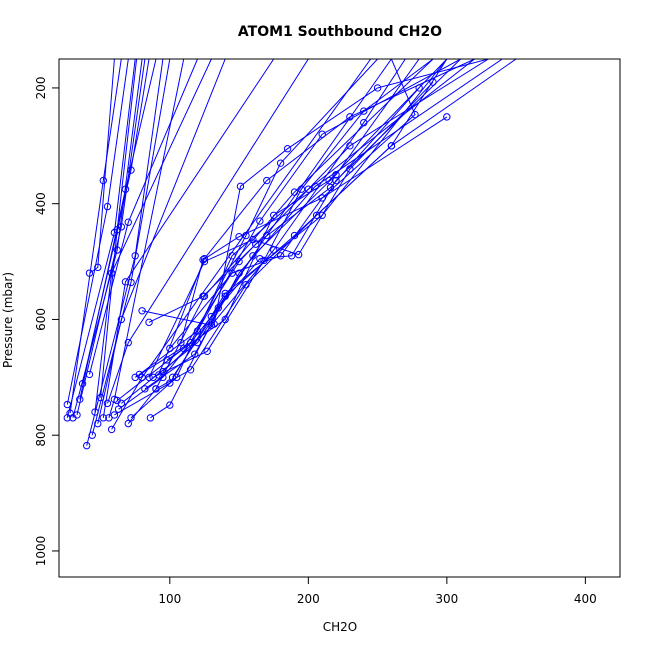  I want to click on y-axis-label: Pressure (mbar), so click(8, 320).